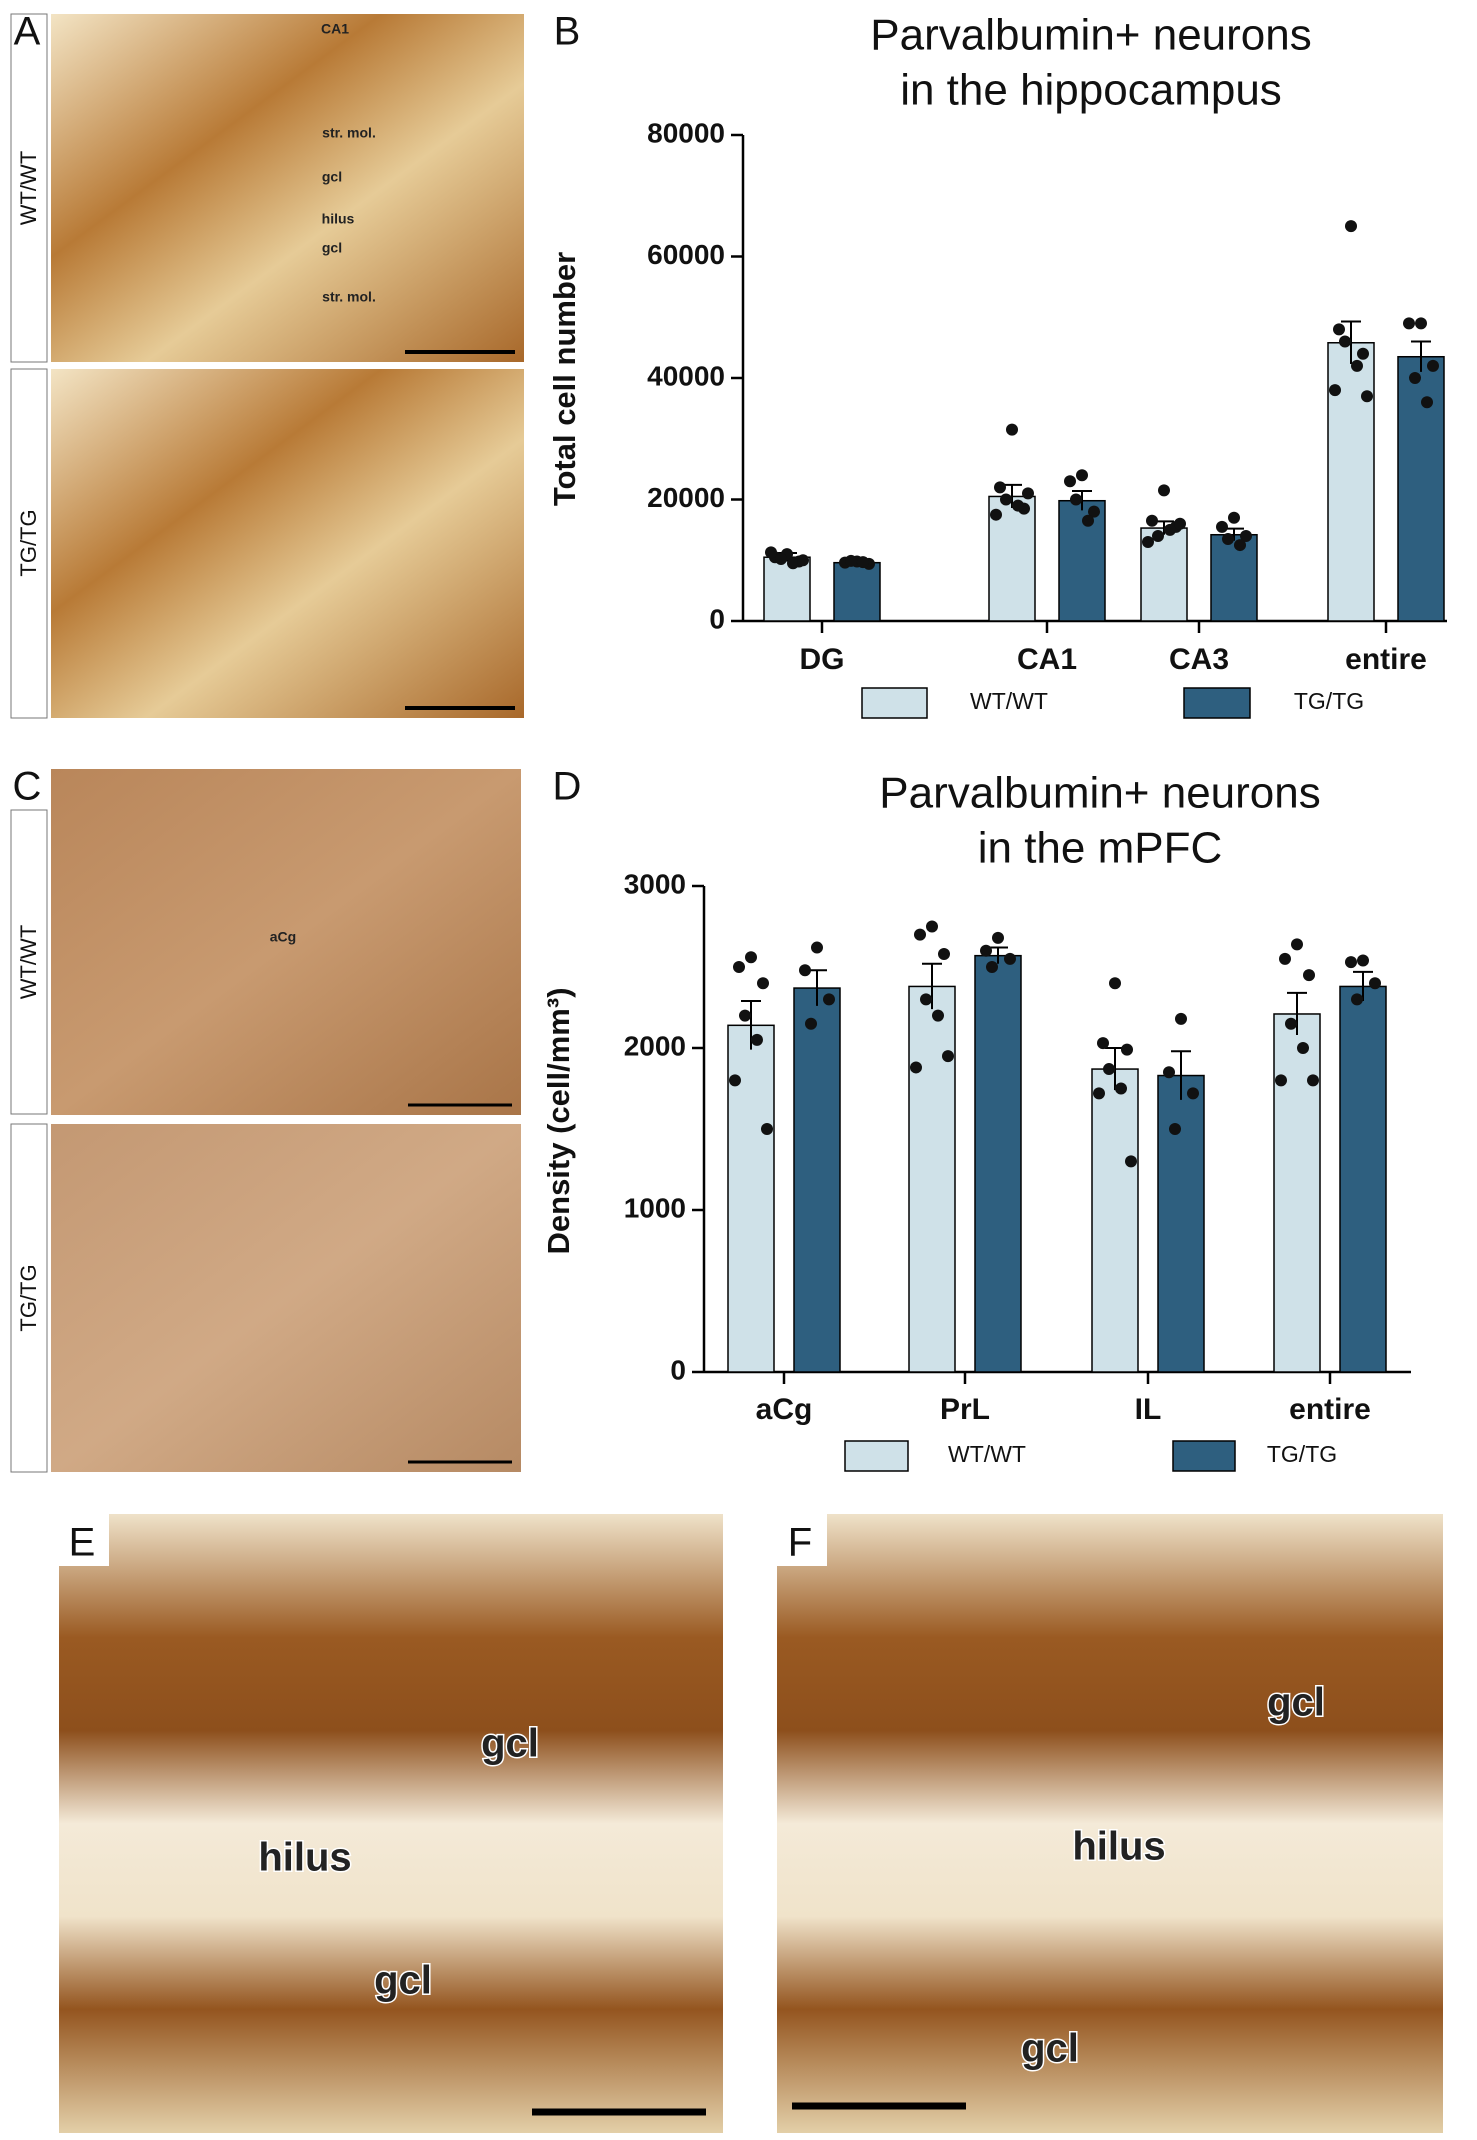 This screenshot has width=1477, height=2140. What do you see at coordinates (567, 32) in the screenshot?
I see `panel-letter: B` at bounding box center [567, 32].